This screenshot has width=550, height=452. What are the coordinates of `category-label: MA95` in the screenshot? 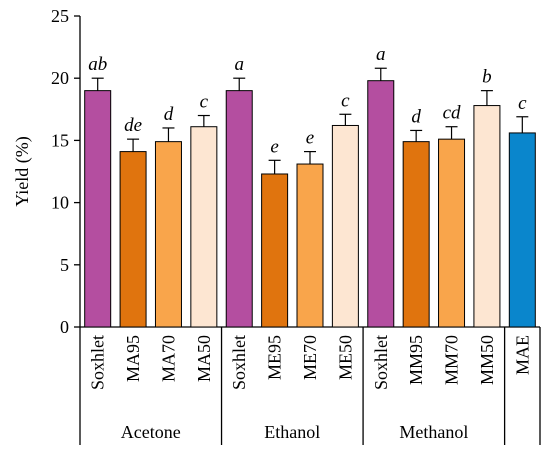 It's located at (133, 358).